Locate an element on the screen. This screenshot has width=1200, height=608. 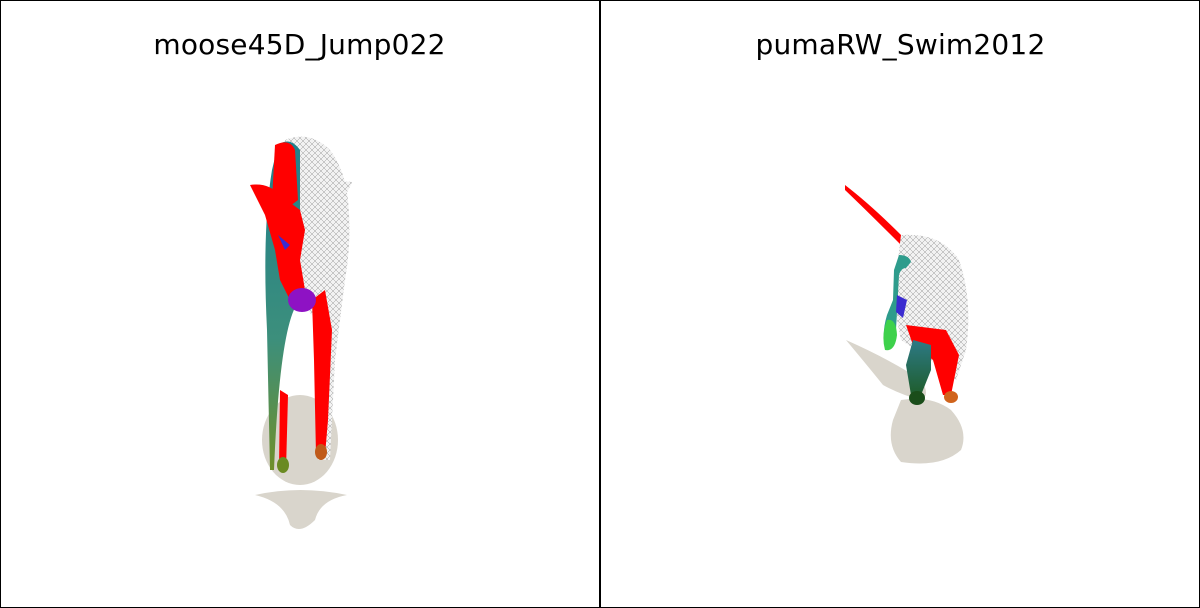
puma-shadow is located at coordinates (905, 402).